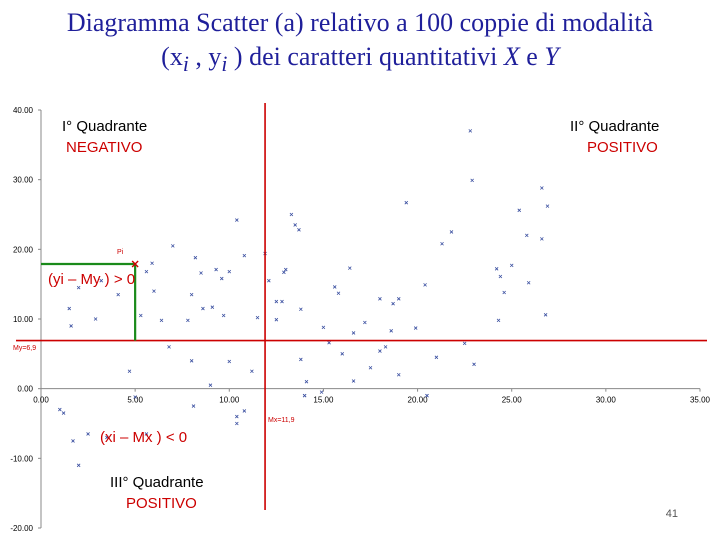  What do you see at coordinates (23, 319) in the screenshot?
I see `y-tick-label: 10.00` at bounding box center [23, 319].